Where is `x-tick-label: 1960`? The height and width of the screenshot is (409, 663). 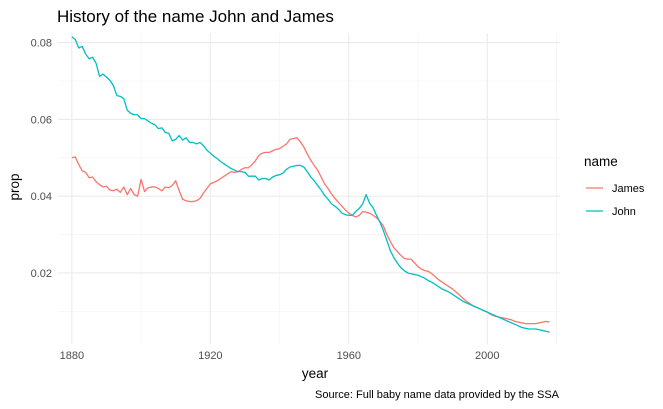
x-tick-label: 1960 is located at coordinates (349, 356).